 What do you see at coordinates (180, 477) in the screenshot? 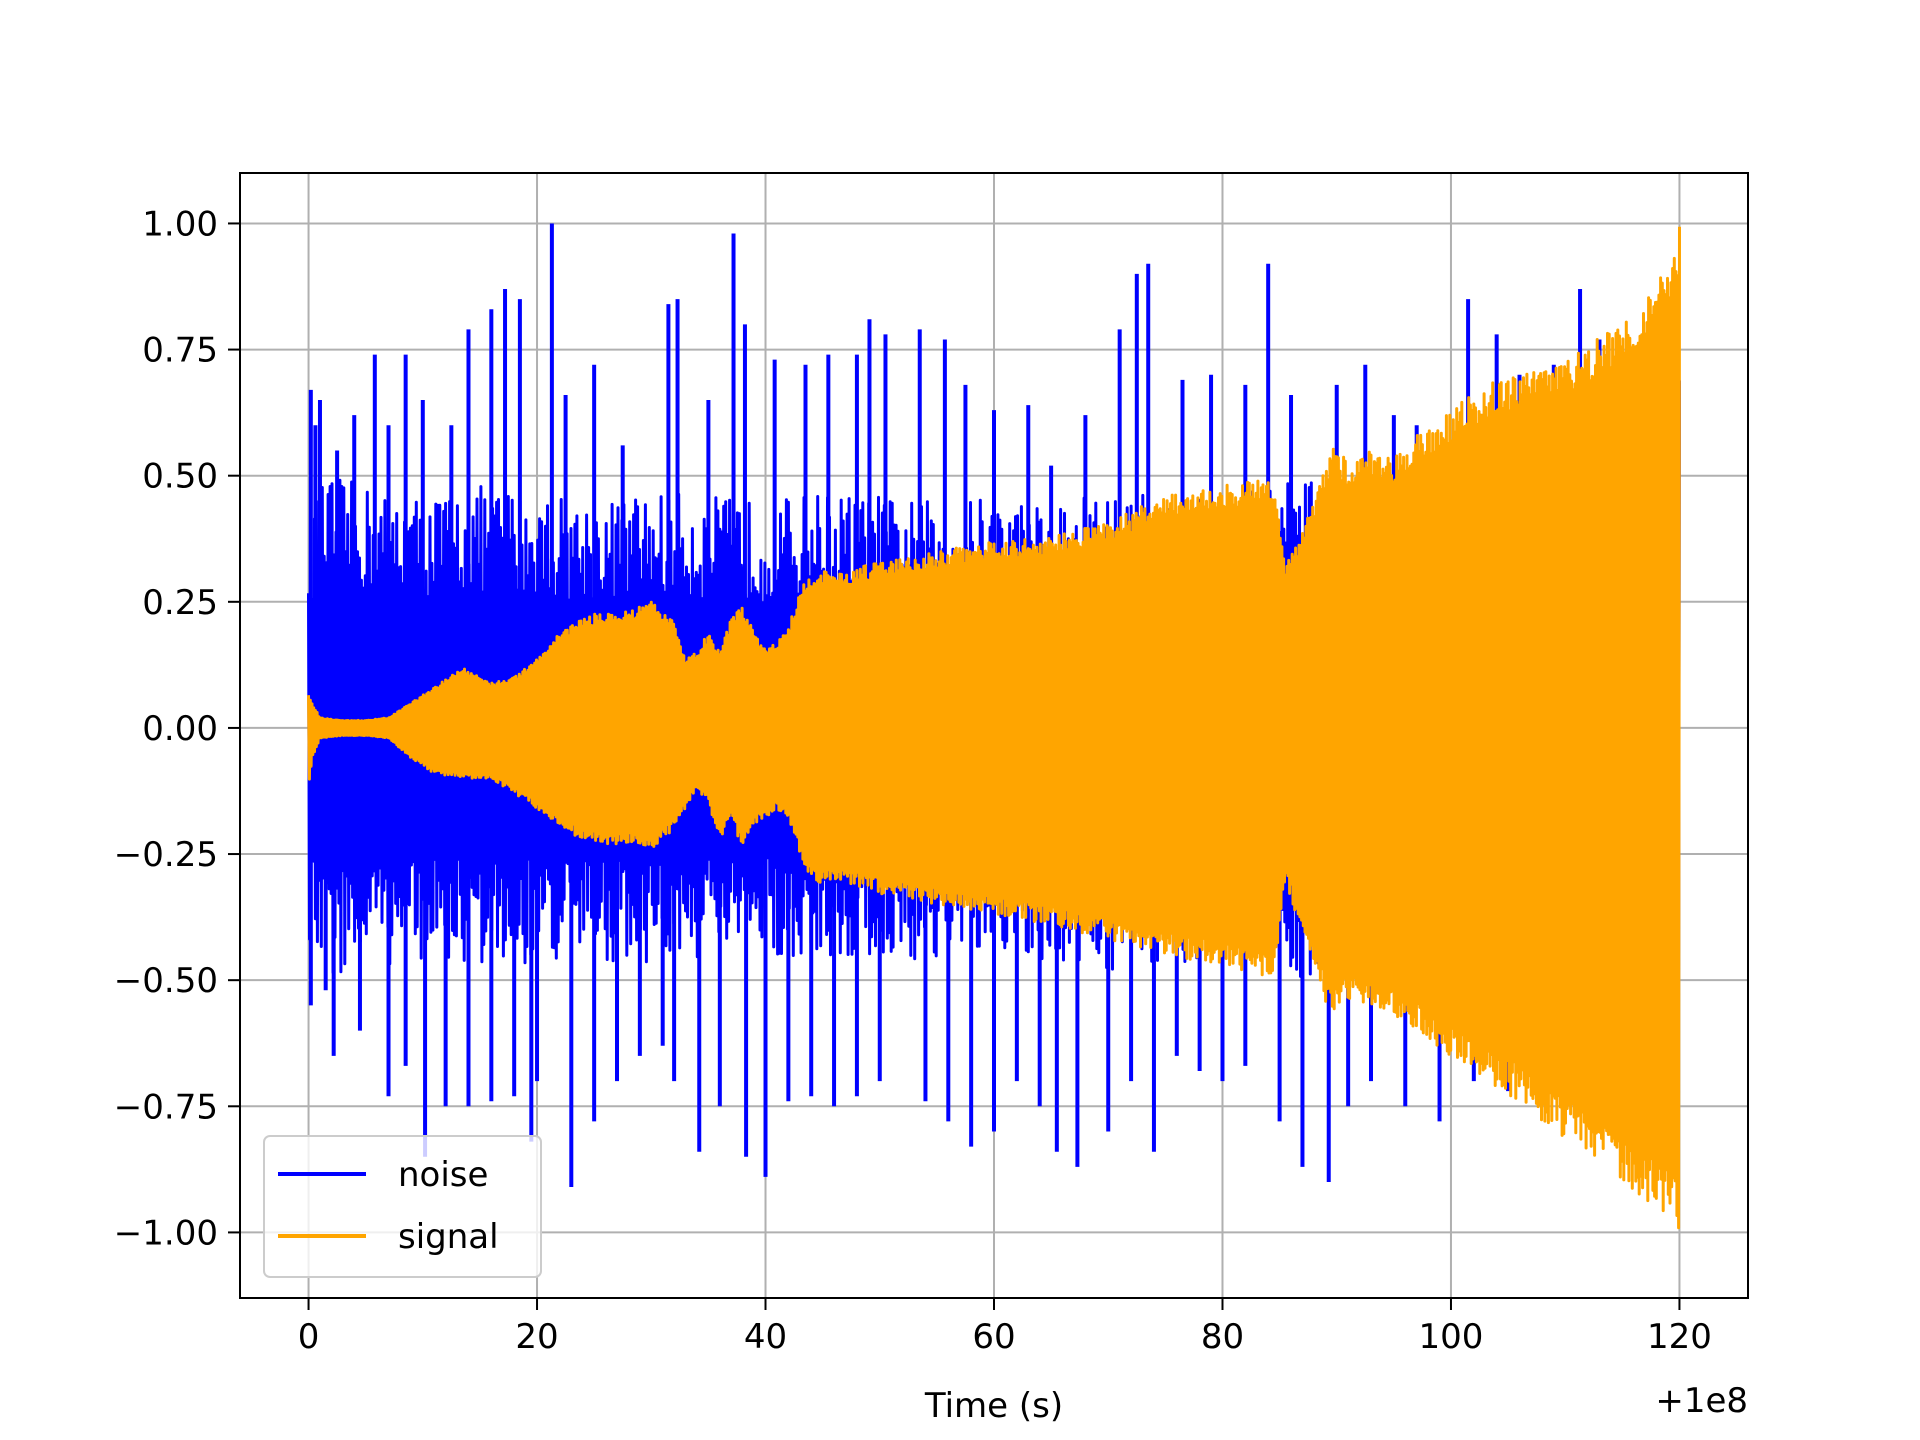
I see `y-tick-label: 0.50` at bounding box center [180, 477].